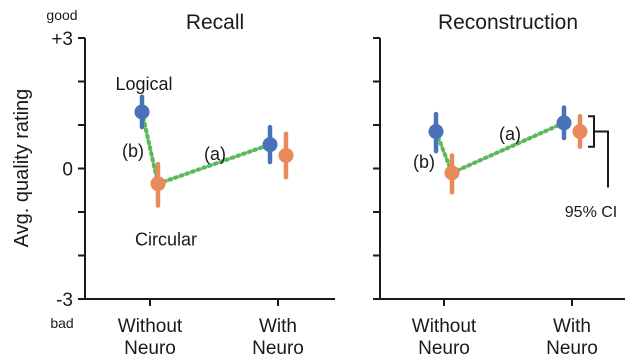 This screenshot has width=627, height=362. I want to click on y-bad-label: bad, so click(61, 323).